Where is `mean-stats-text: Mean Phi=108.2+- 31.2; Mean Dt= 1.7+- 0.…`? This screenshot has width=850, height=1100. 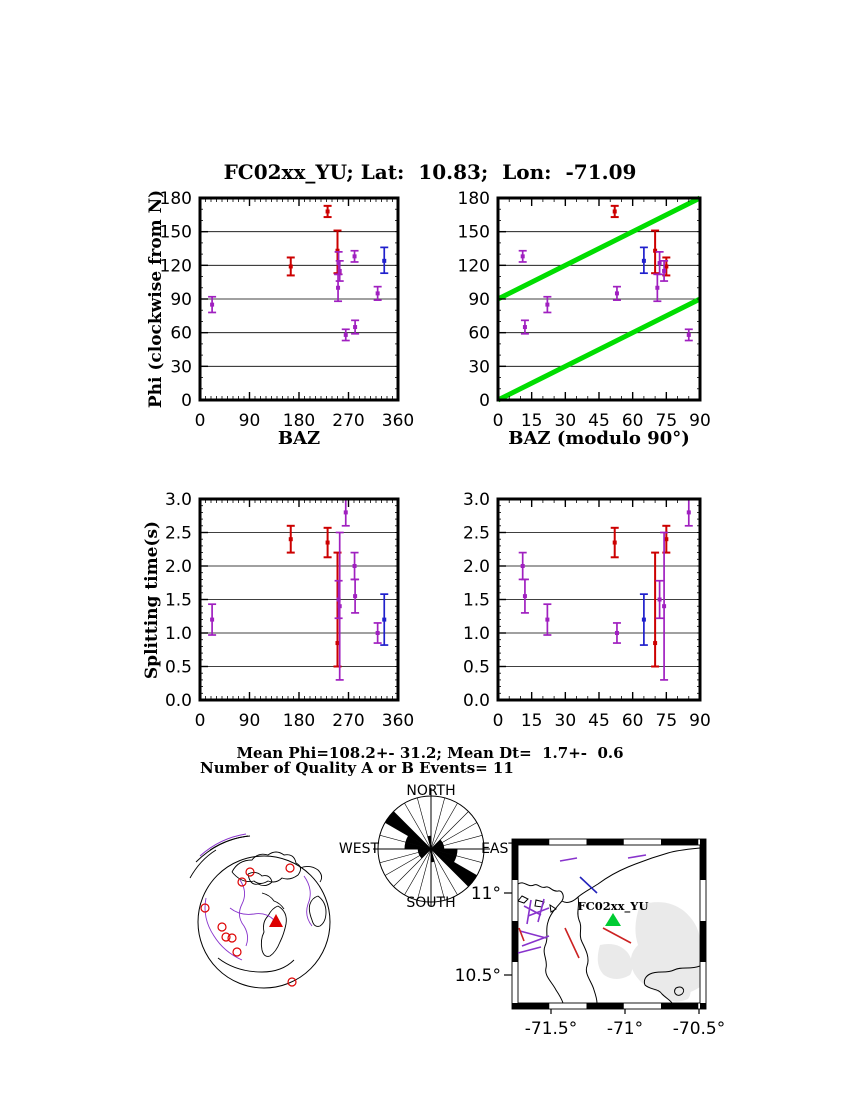
mean-stats-text: Mean Phi=108.2+- 31.2; Mean Dt= 1.7+- 0.… is located at coordinates (430, 753).